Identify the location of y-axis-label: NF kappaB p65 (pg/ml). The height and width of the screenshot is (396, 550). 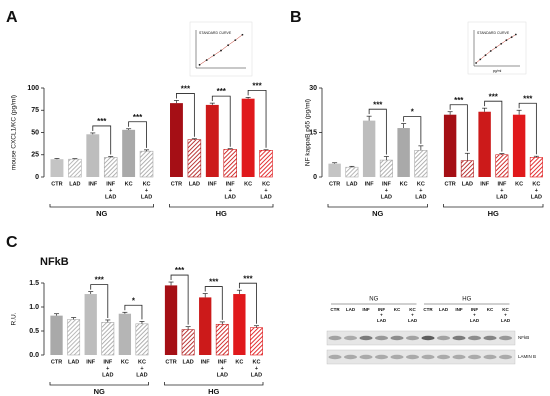
(308, 132).